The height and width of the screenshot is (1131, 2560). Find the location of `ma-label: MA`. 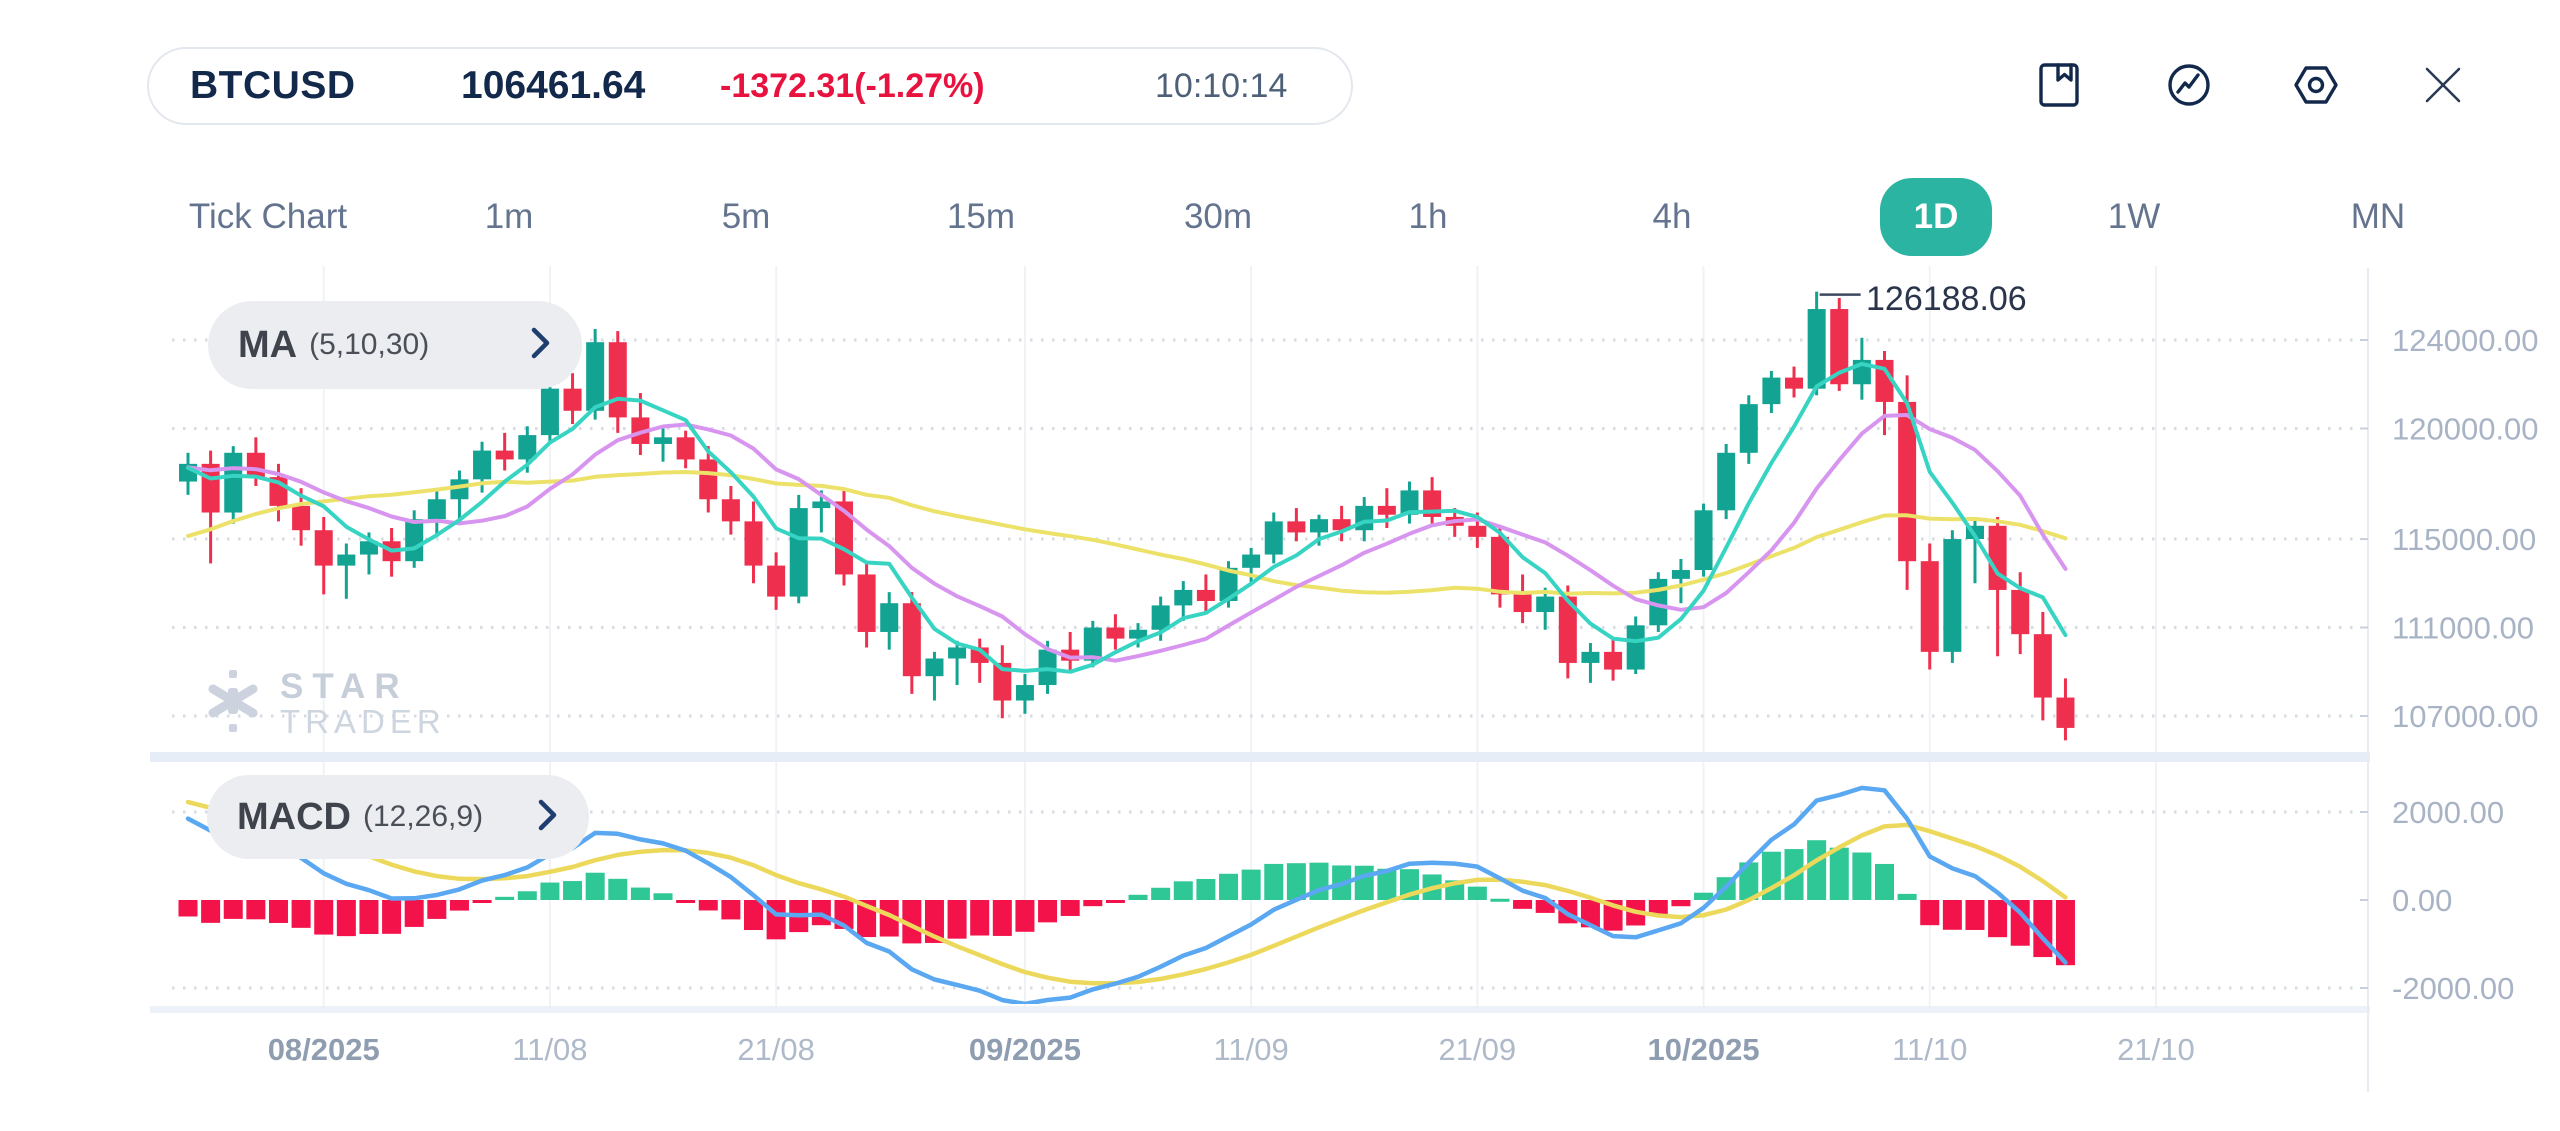

ma-label: MA is located at coordinates (268, 344).